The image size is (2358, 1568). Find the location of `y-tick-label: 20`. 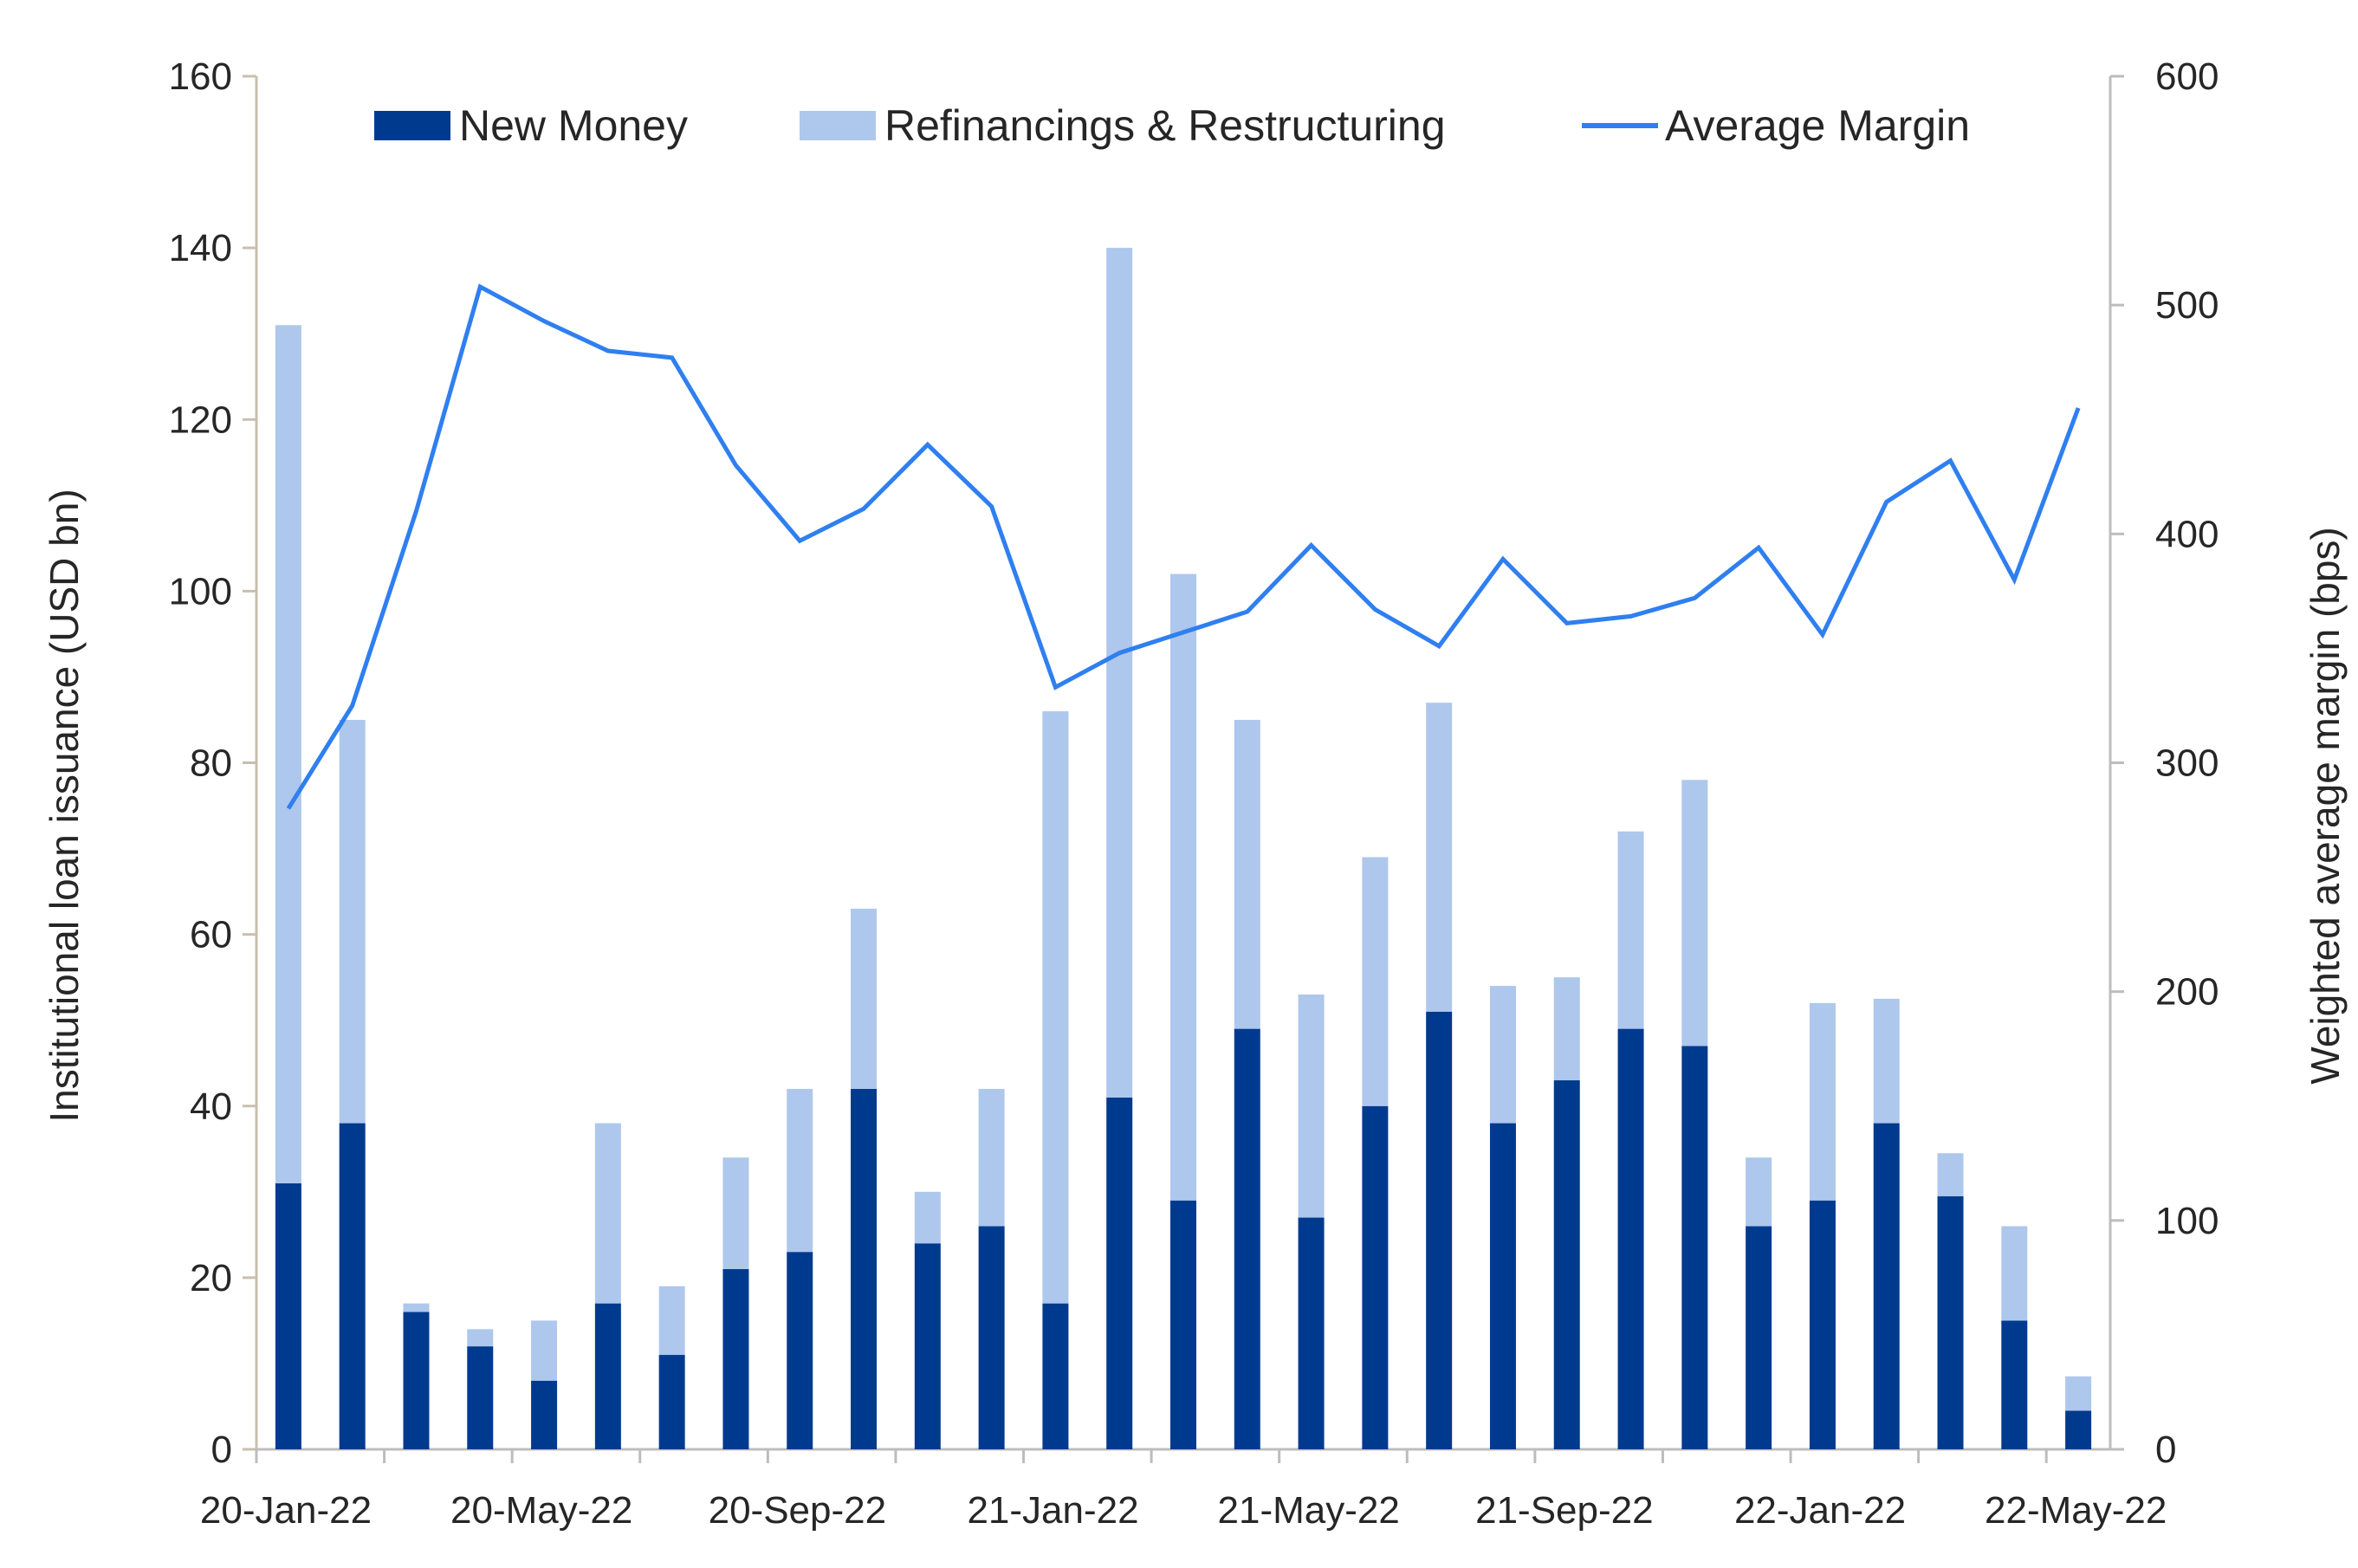

y-tick-label: 20 is located at coordinates (211, 1278).